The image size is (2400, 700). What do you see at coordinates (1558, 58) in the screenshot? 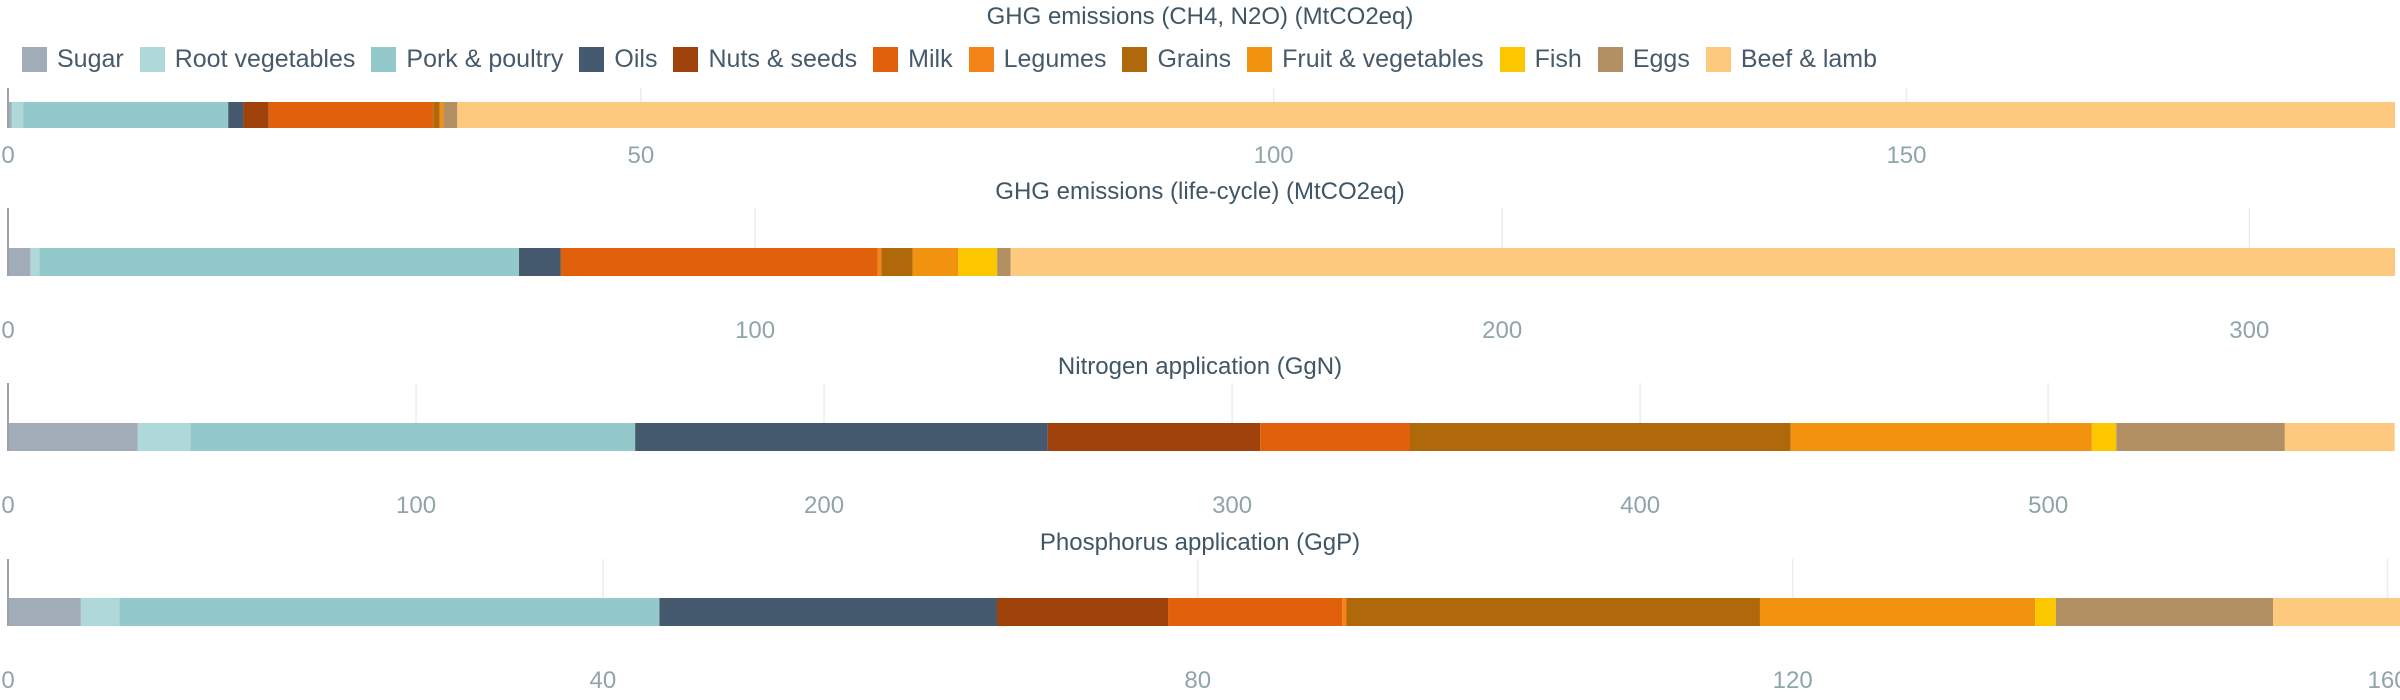
I see `legend-label: Fish` at bounding box center [1558, 58].